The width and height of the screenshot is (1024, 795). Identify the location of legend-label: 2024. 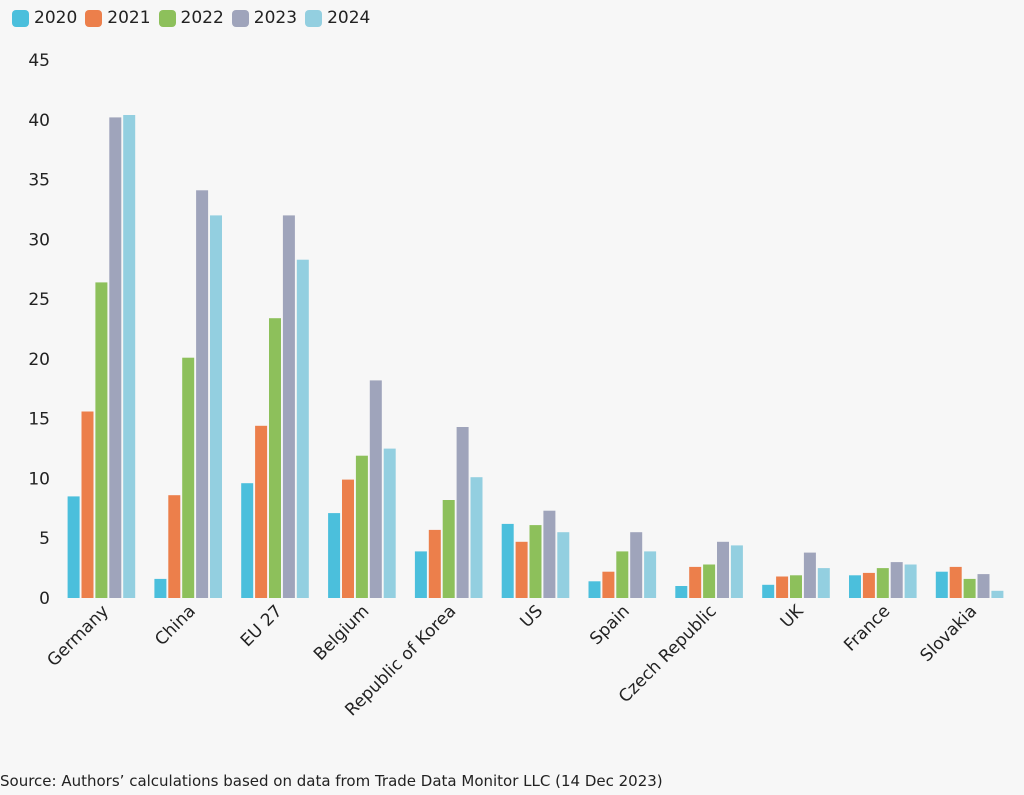
(349, 18).